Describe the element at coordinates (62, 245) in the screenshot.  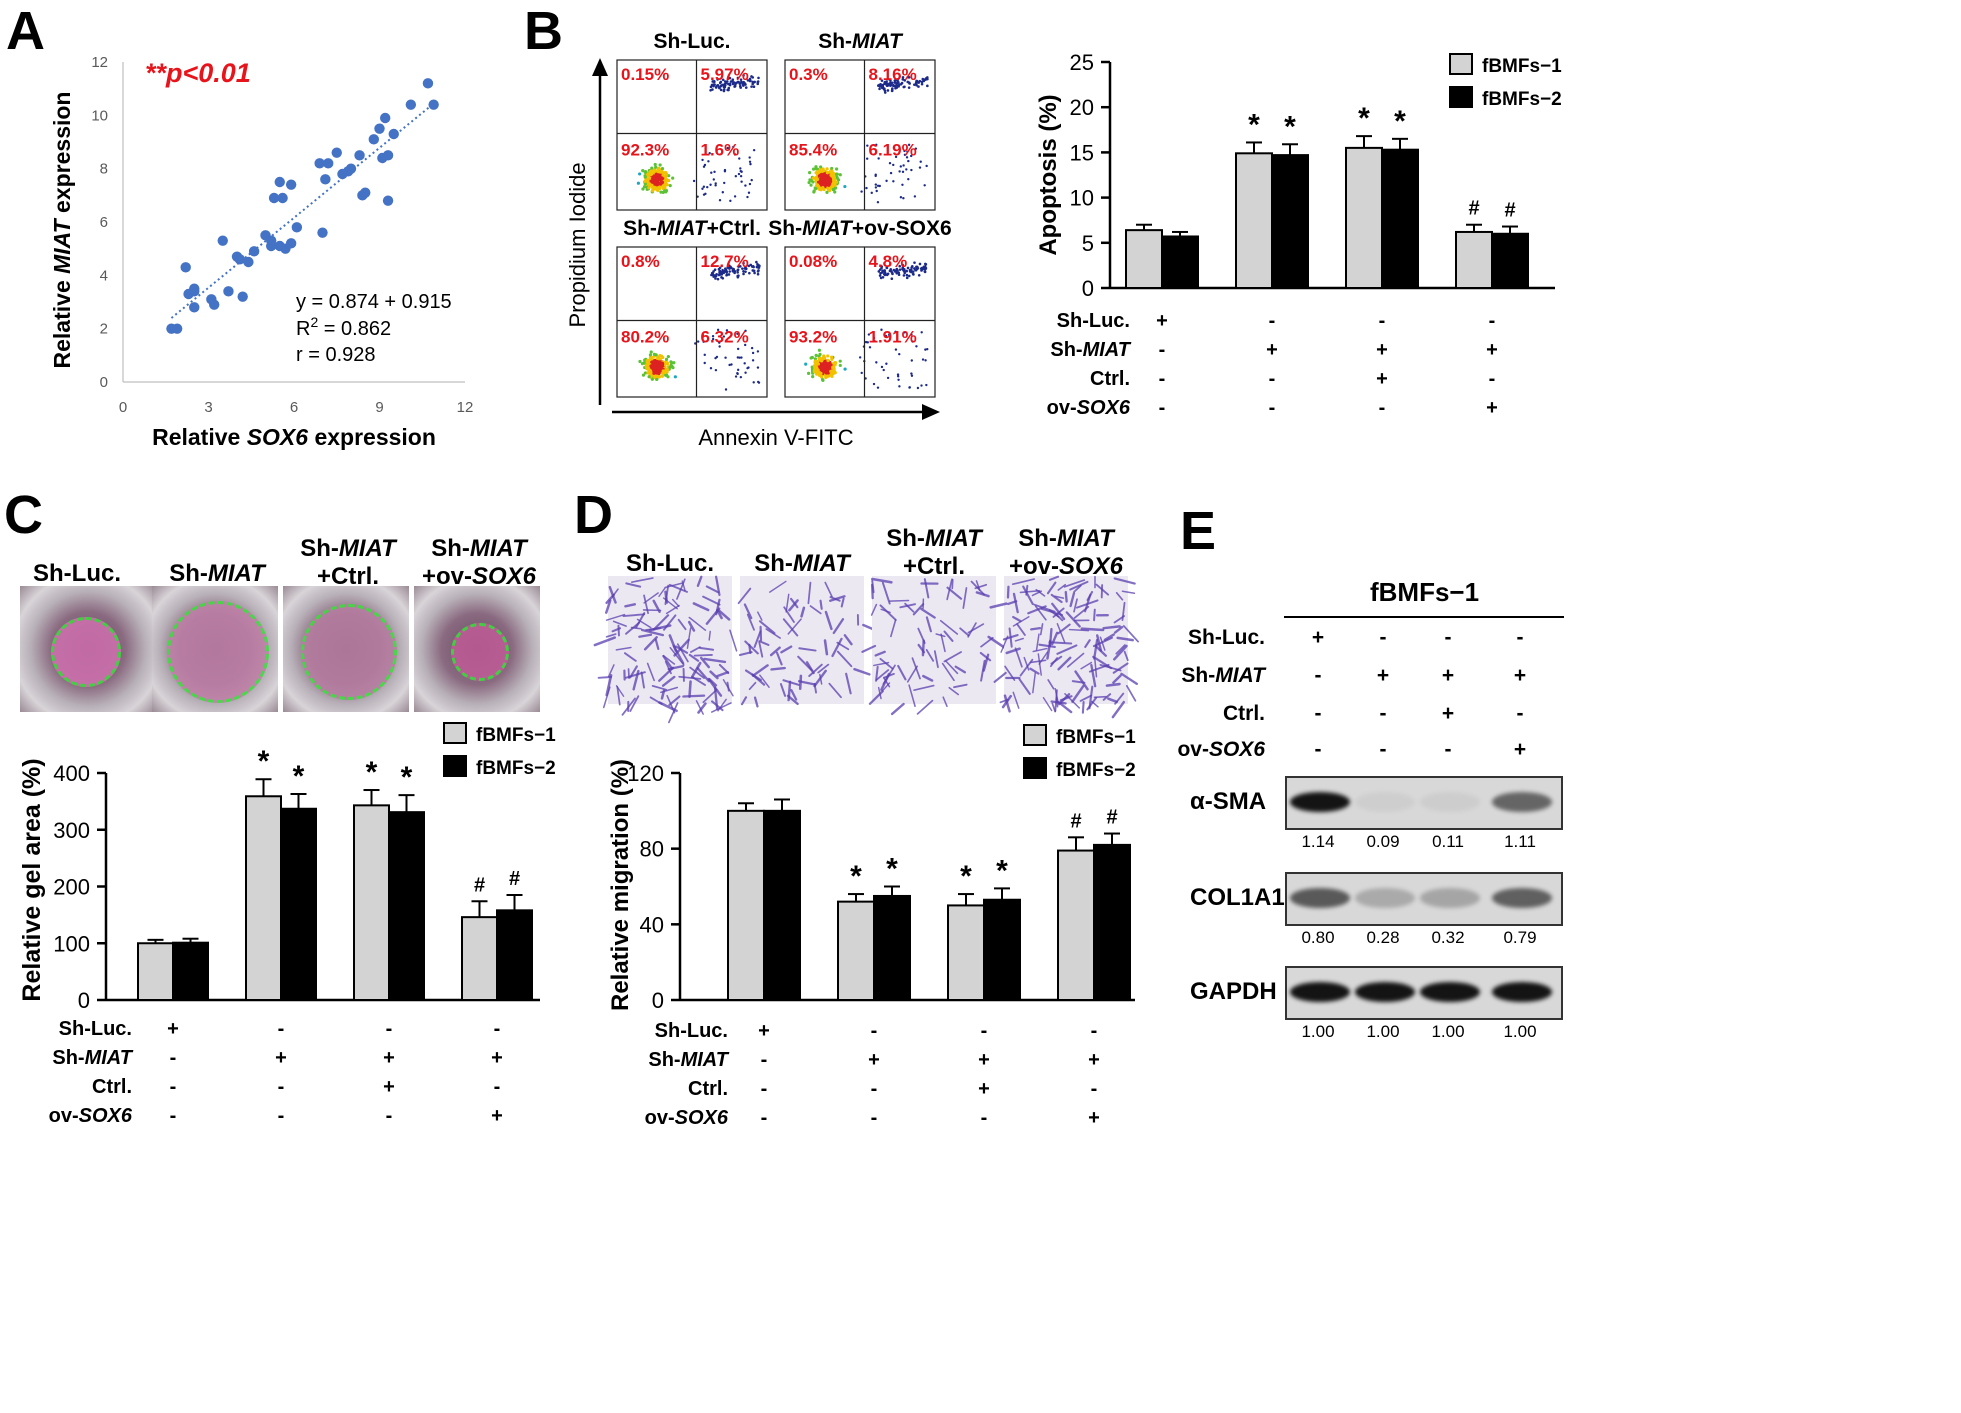
I see `y-axis-title-part: MIAT` at that location.